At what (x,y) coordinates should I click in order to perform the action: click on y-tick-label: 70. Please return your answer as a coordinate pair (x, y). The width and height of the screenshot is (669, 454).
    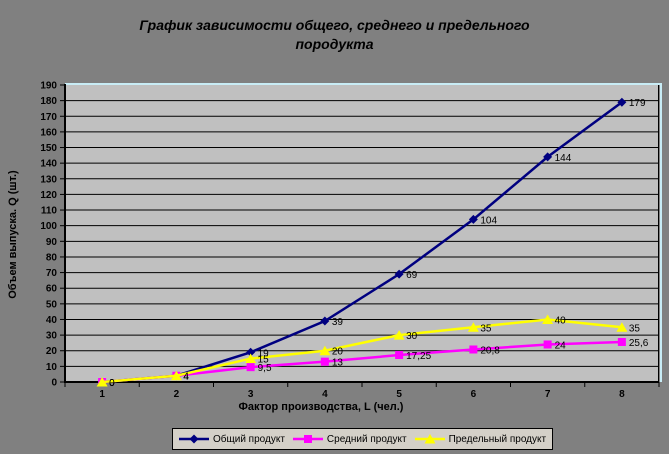
    Looking at the image, I should click on (52, 273).